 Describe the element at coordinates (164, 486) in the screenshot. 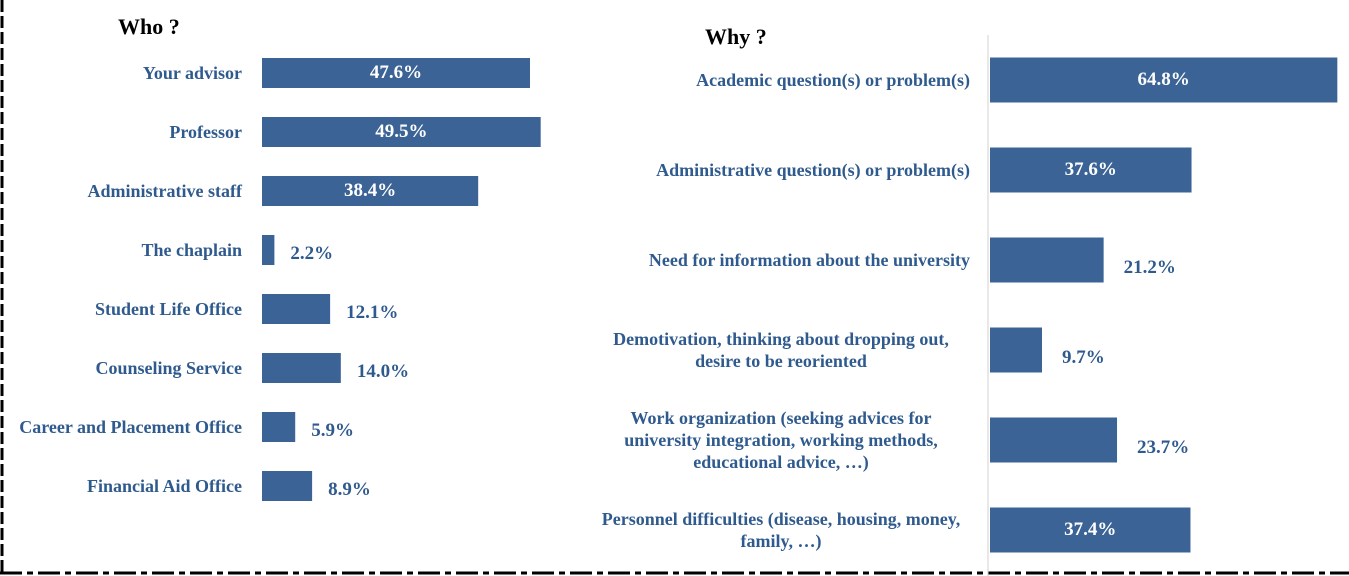

I see `category-label-text: Financial Aid Office` at that location.